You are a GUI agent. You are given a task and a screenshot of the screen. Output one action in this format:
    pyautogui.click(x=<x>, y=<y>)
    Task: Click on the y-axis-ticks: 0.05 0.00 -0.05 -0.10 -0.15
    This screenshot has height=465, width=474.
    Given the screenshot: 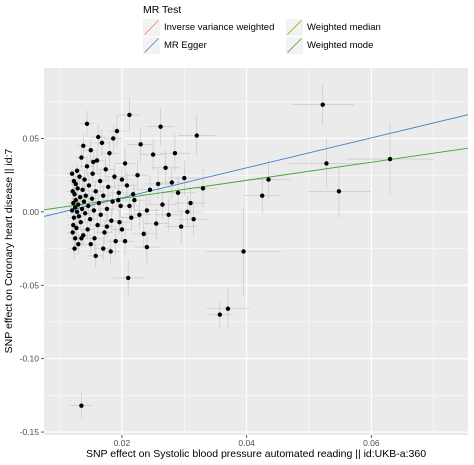 What is the action you would take?
    pyautogui.click(x=32, y=285)
    